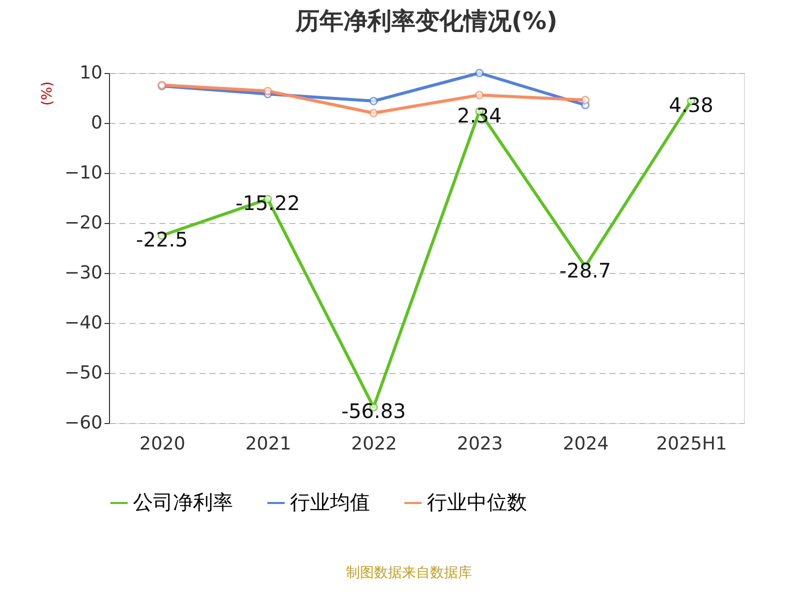 The width and height of the screenshot is (800, 600). Describe the element at coordinates (162, 240) in the screenshot. I see `data-label: -22.5` at that location.